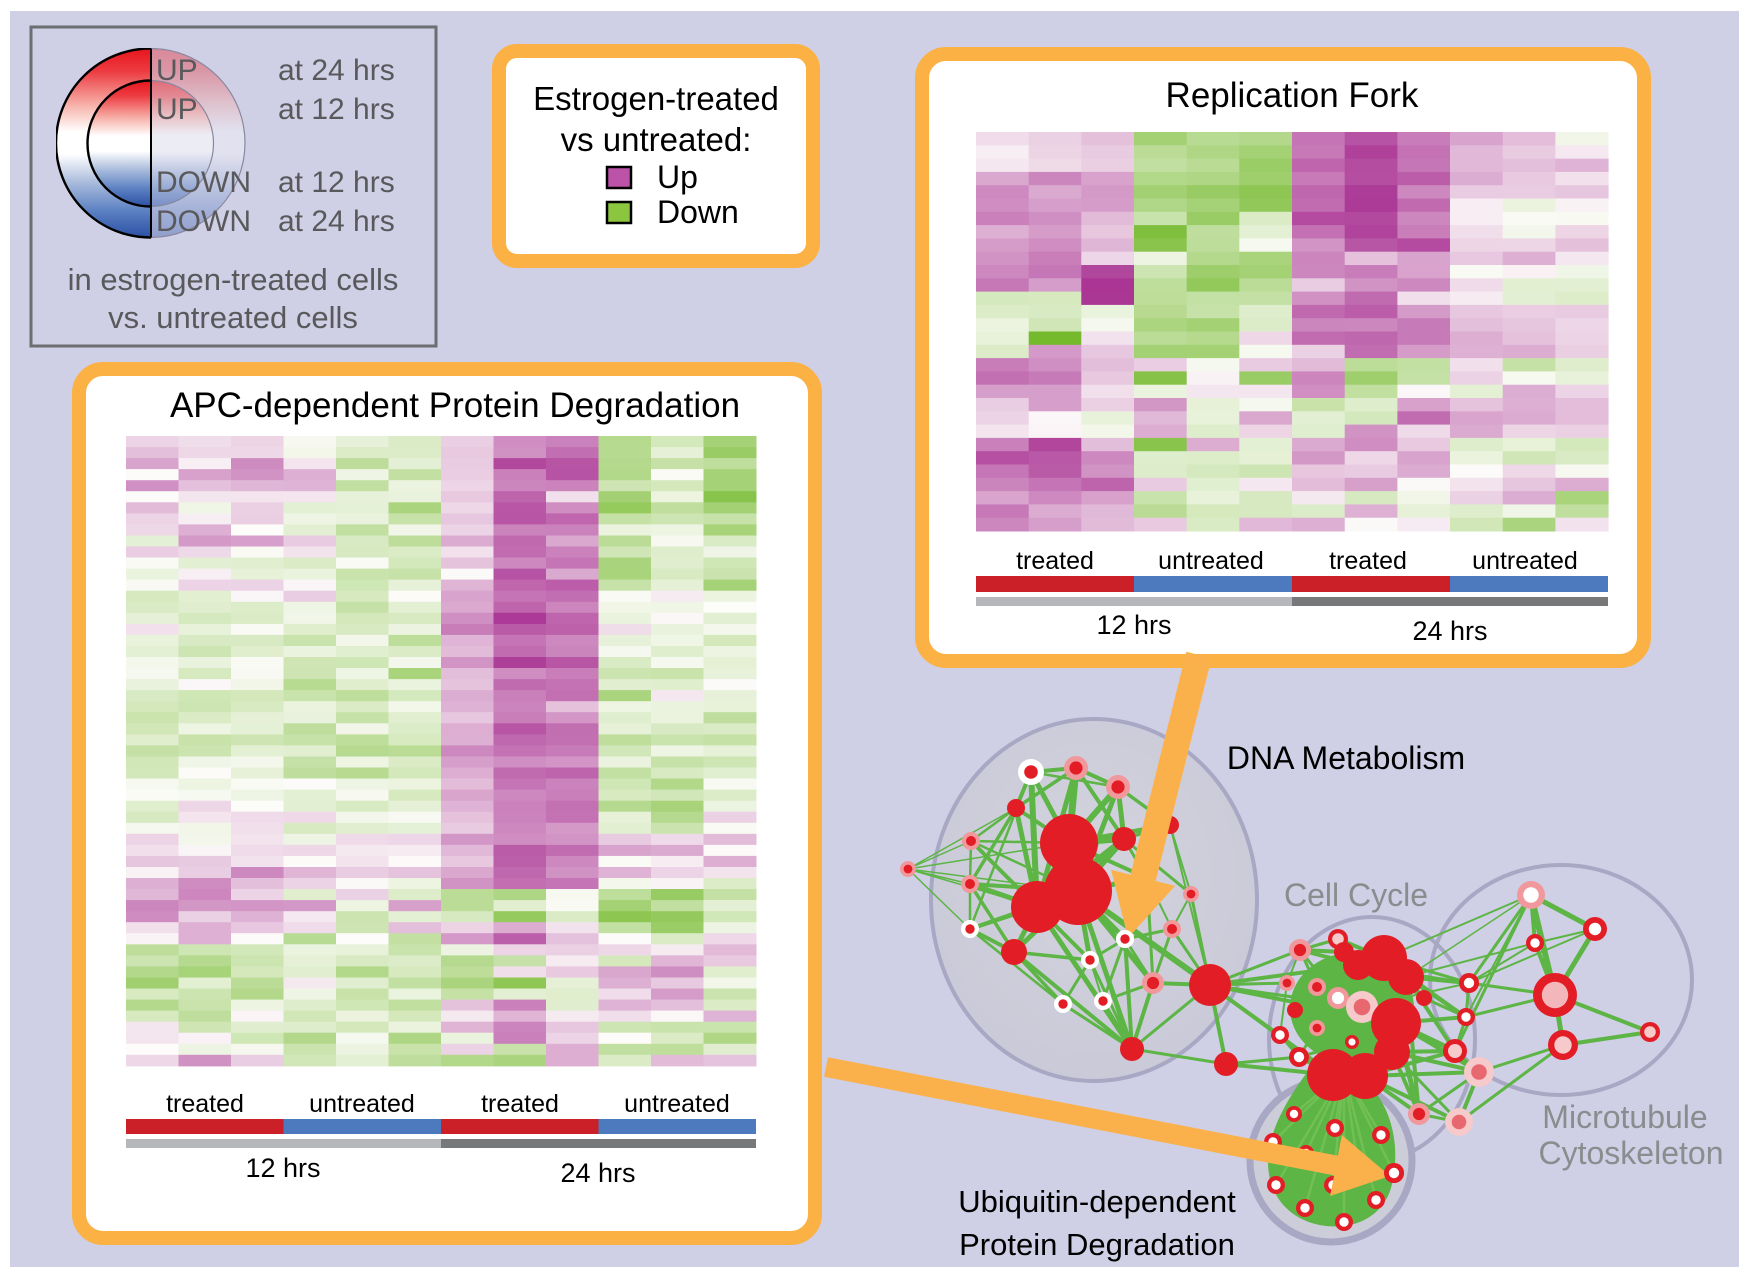  Describe the element at coordinates (698, 212) in the screenshot. I see `svg-text: Down` at that location.